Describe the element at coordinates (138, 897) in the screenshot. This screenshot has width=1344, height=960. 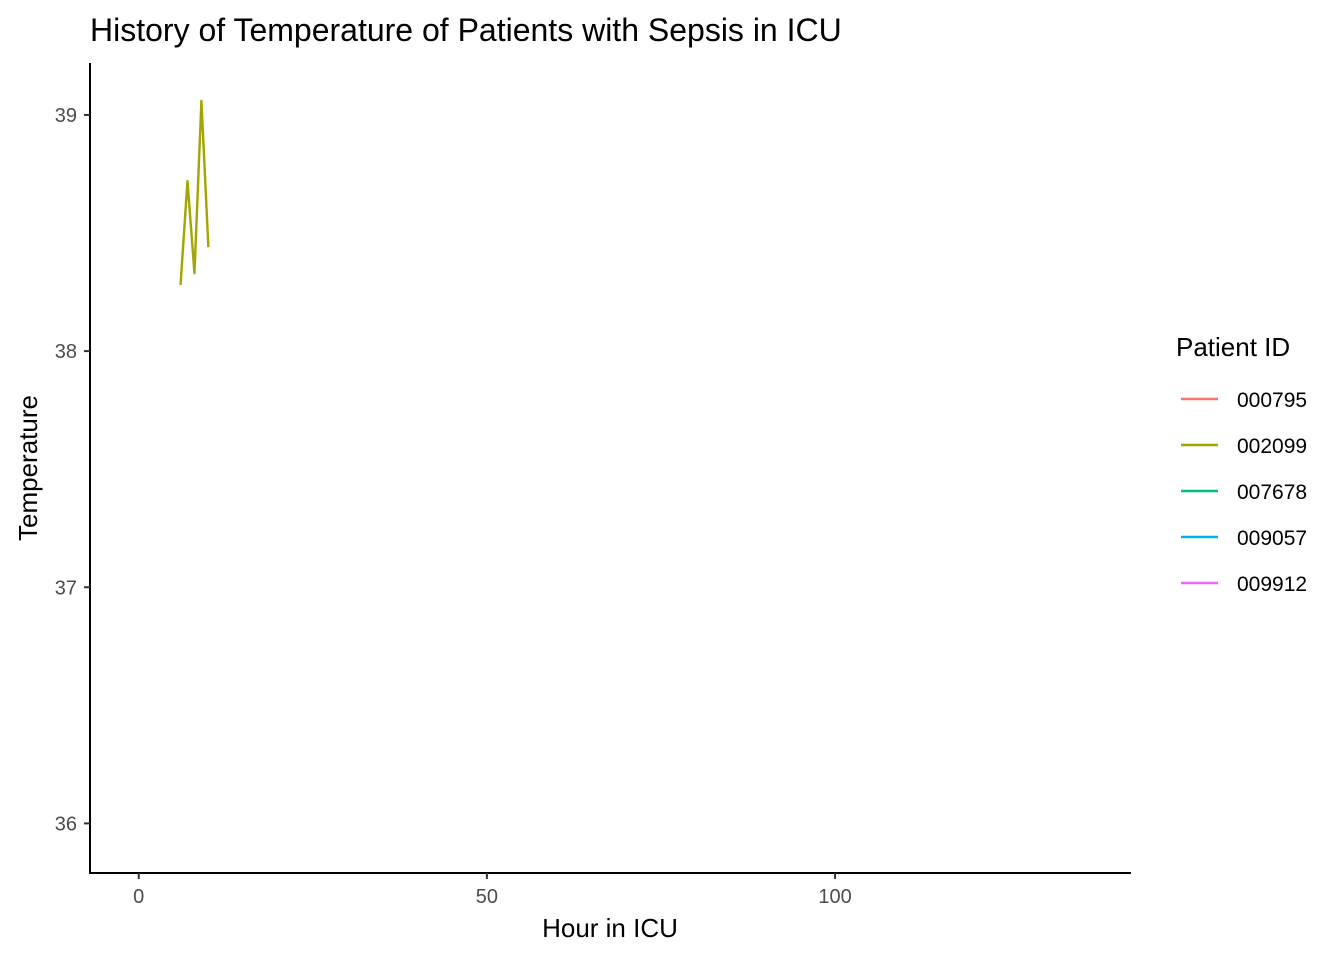
I see `x-tick-label: 0` at that location.